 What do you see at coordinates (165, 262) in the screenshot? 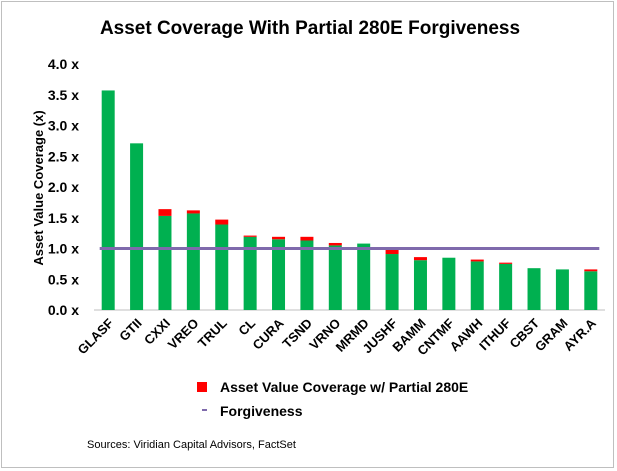
I see `bar-base-cxxi` at bounding box center [165, 262].